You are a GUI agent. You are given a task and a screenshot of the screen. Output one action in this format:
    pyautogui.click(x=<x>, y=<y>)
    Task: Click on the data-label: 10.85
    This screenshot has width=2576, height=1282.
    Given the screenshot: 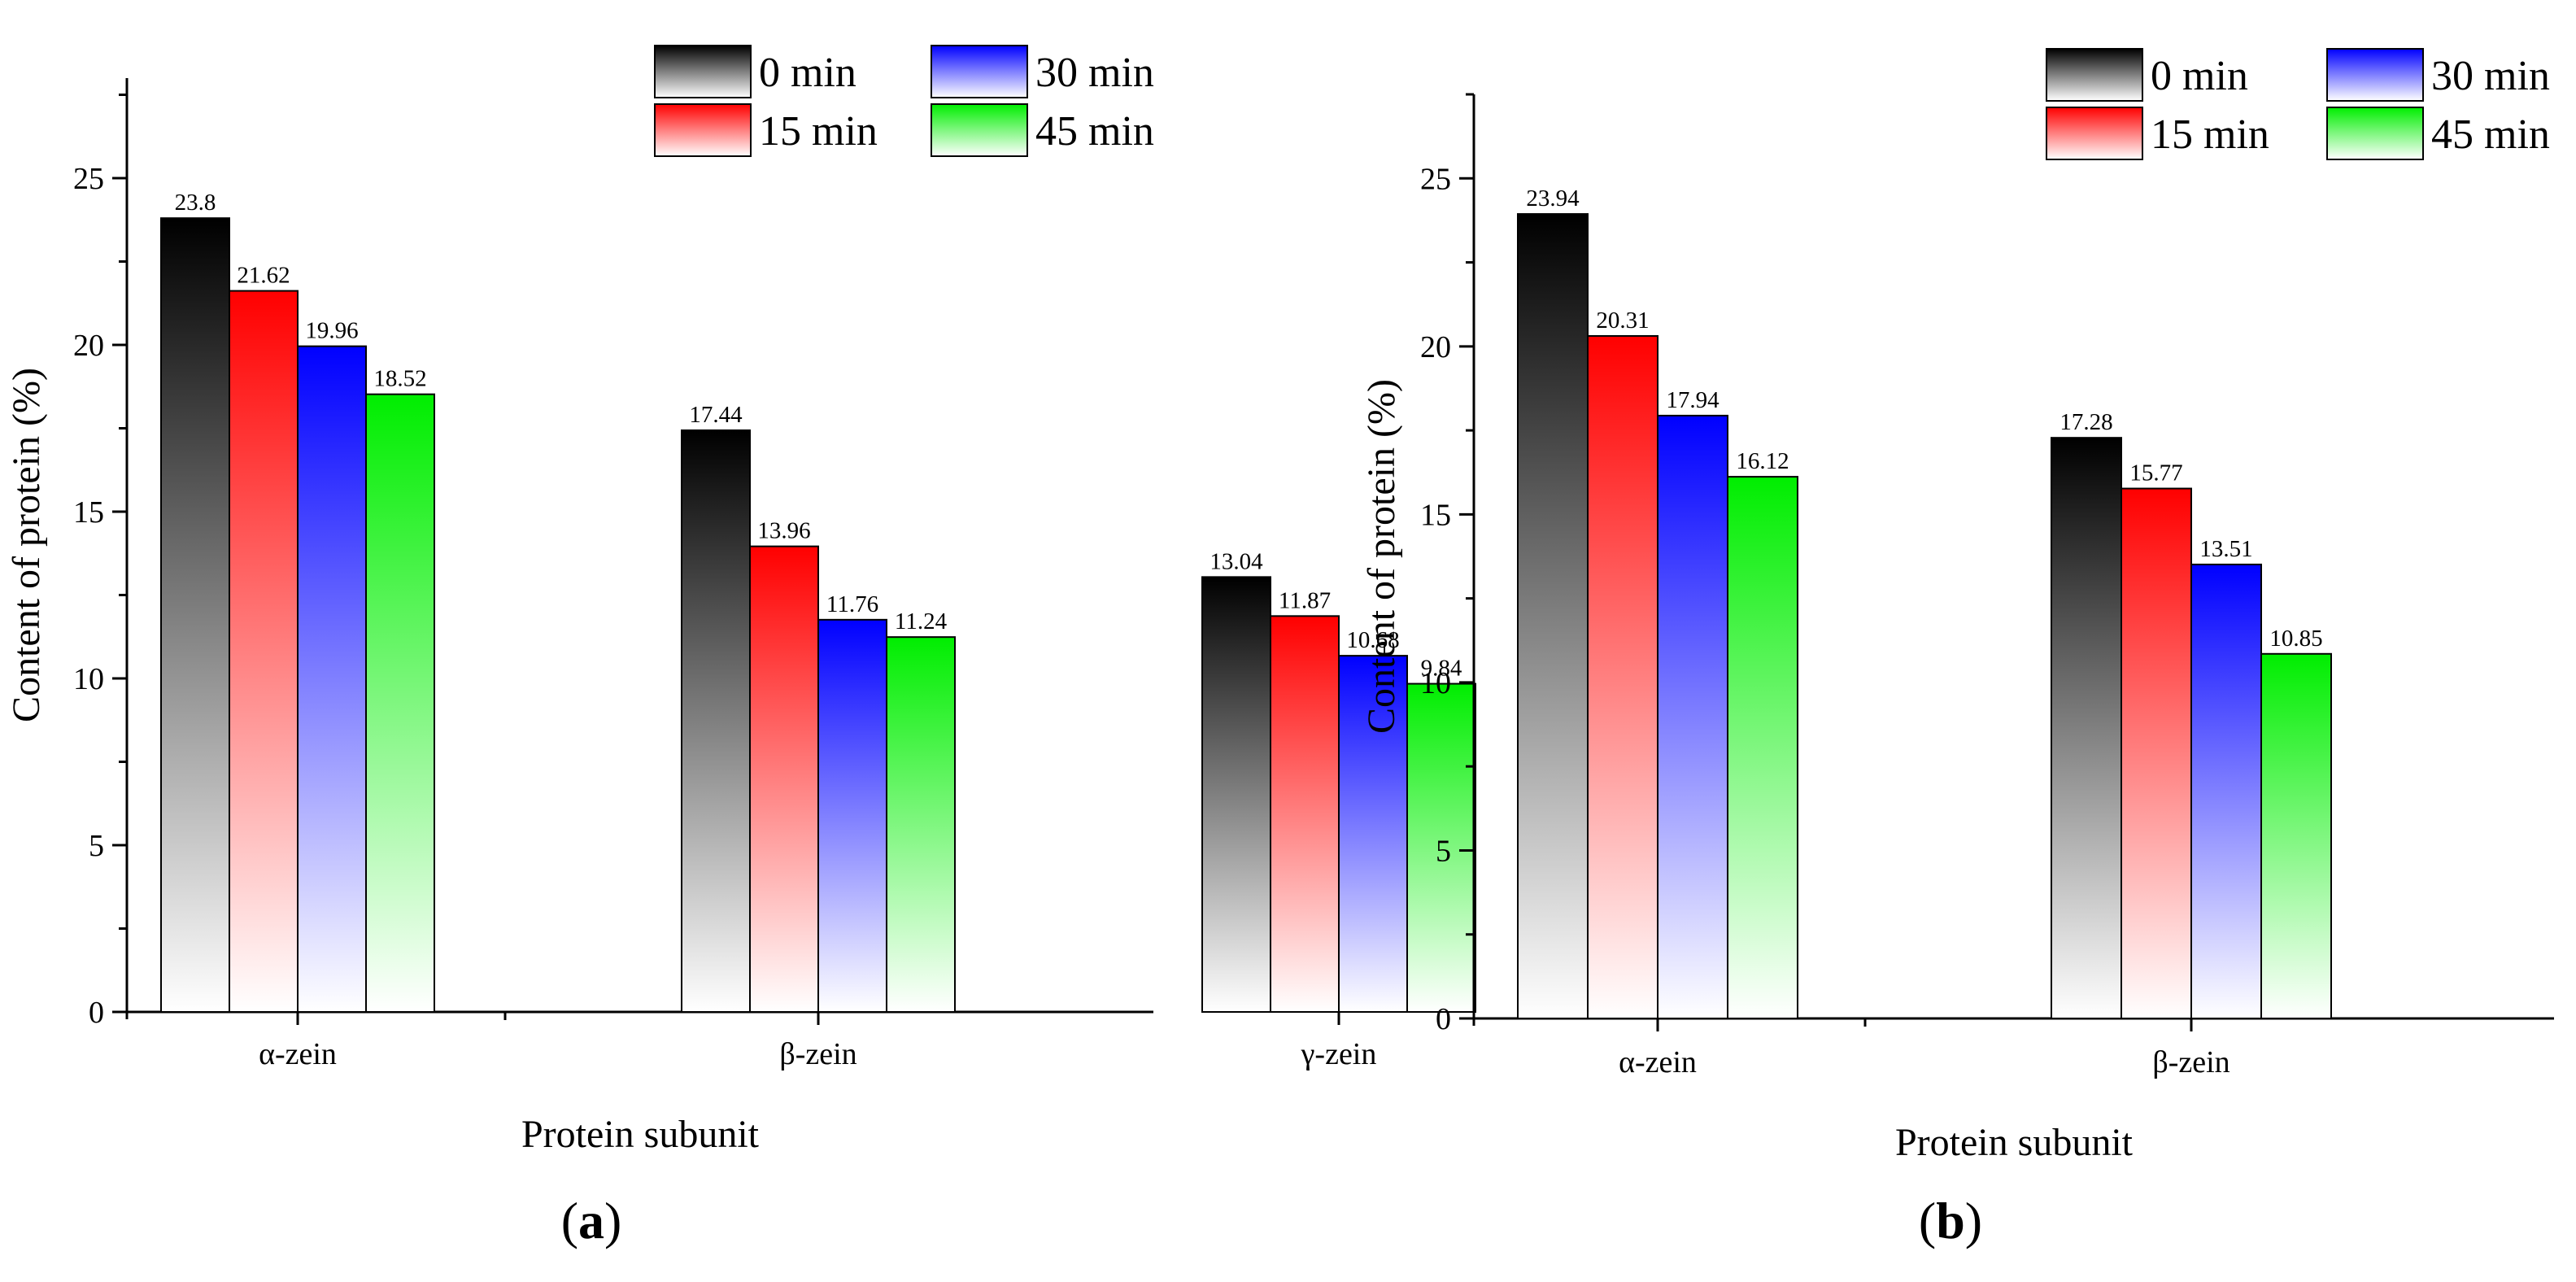 What is the action you would take?
    pyautogui.click(x=2295, y=639)
    